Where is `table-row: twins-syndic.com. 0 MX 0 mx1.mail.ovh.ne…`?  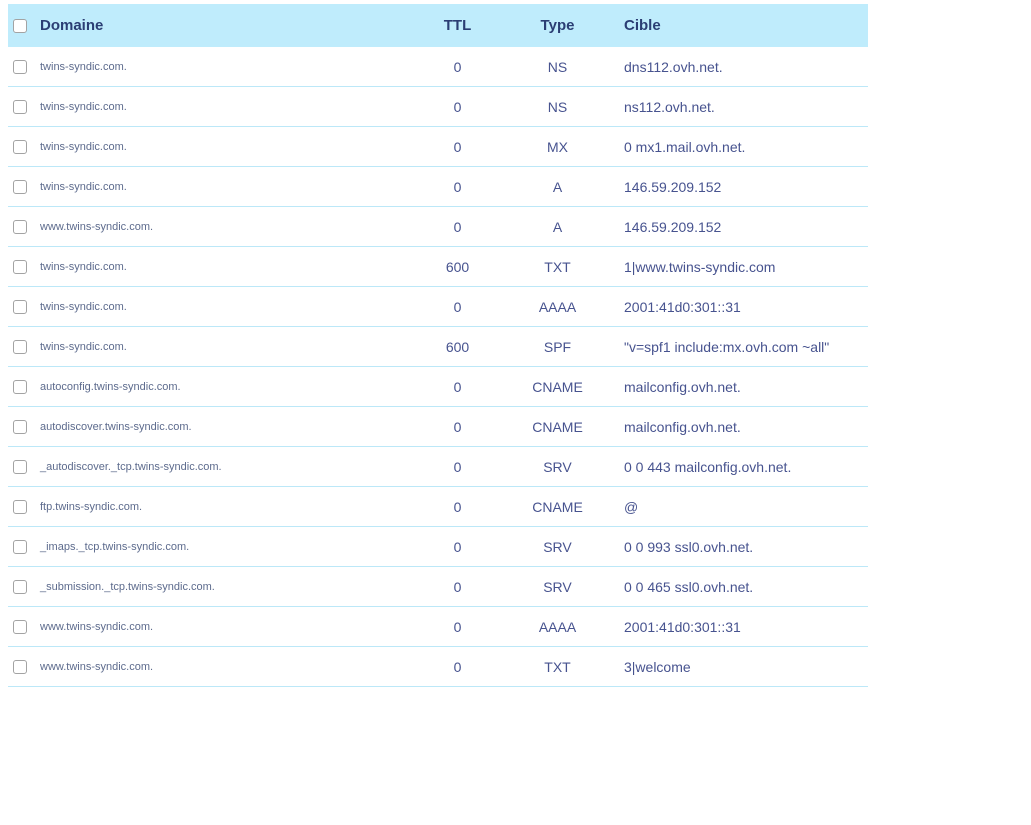
table-row: twins-syndic.com. 0 MX 0 mx1.mail.ovh.ne… is located at coordinates (438, 147).